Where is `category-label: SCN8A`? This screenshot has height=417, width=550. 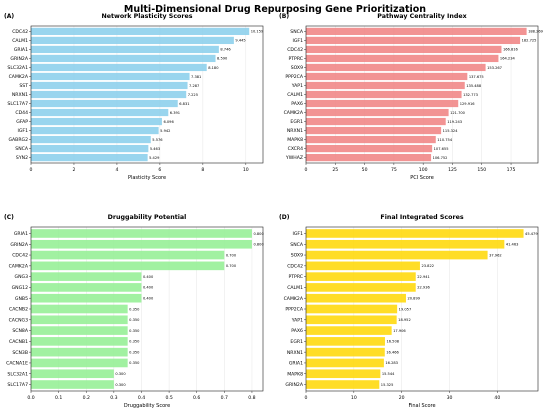 category-label: SCN8A is located at coordinates (20, 331).